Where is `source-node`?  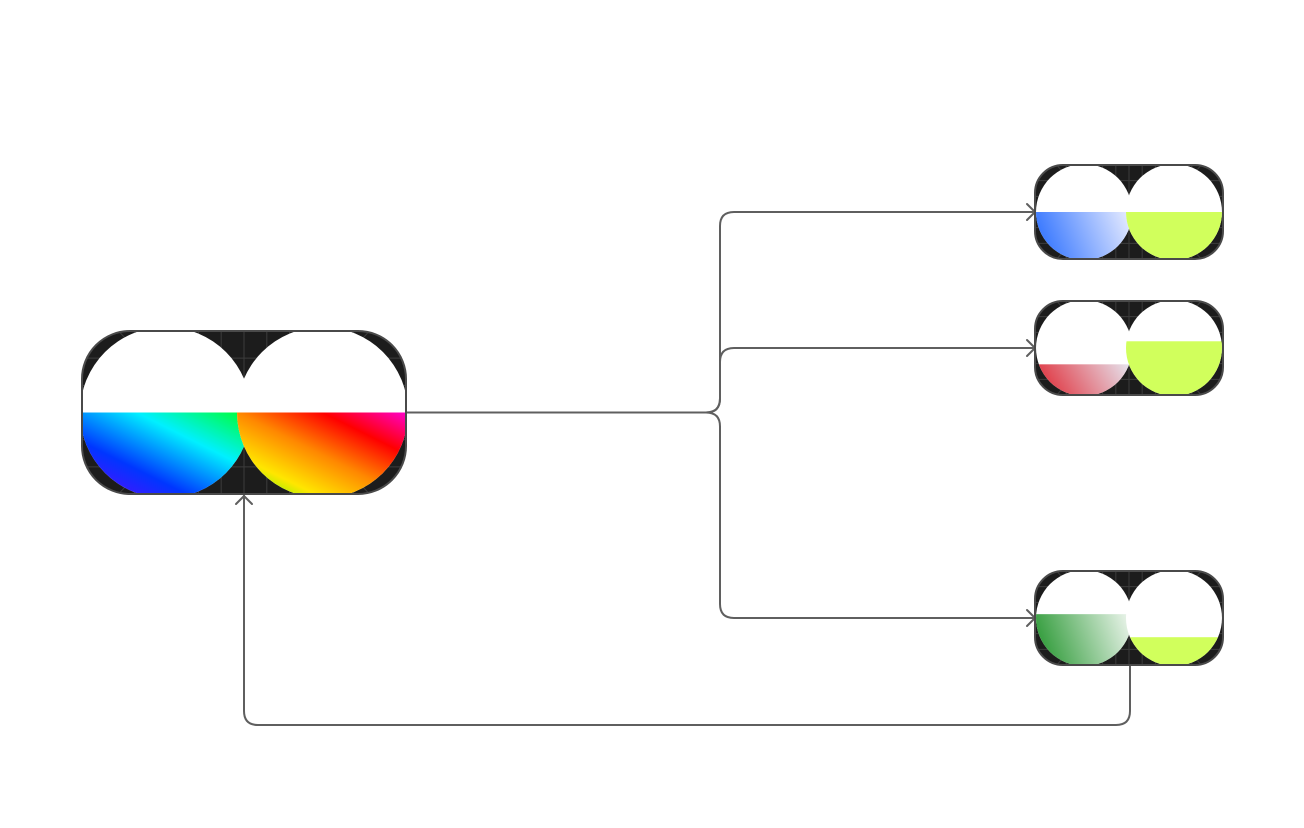 source-node is located at coordinates (244, 412).